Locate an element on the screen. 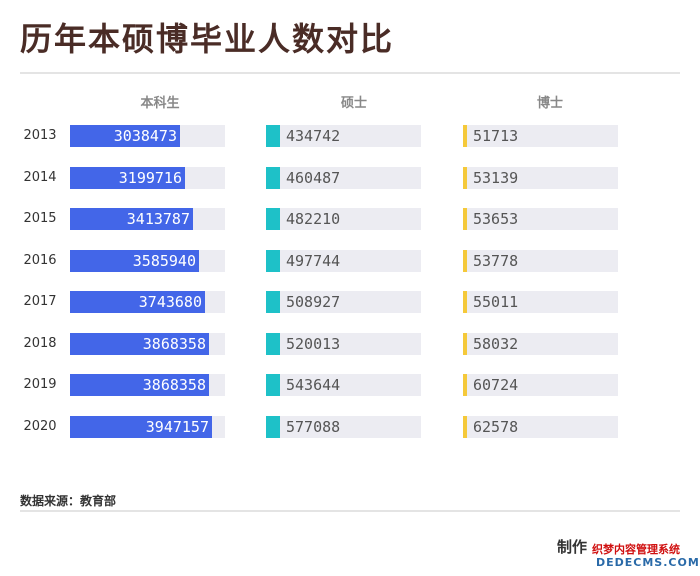  bar-track: 55011 is located at coordinates (540, 302).